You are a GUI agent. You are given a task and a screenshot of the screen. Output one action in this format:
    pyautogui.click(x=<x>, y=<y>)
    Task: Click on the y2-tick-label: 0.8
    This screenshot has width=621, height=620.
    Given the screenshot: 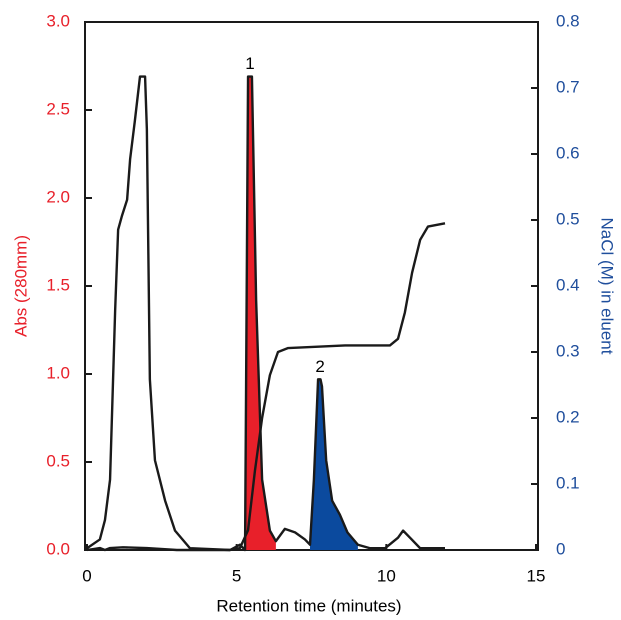 What is the action you would take?
    pyautogui.click(x=568, y=20)
    